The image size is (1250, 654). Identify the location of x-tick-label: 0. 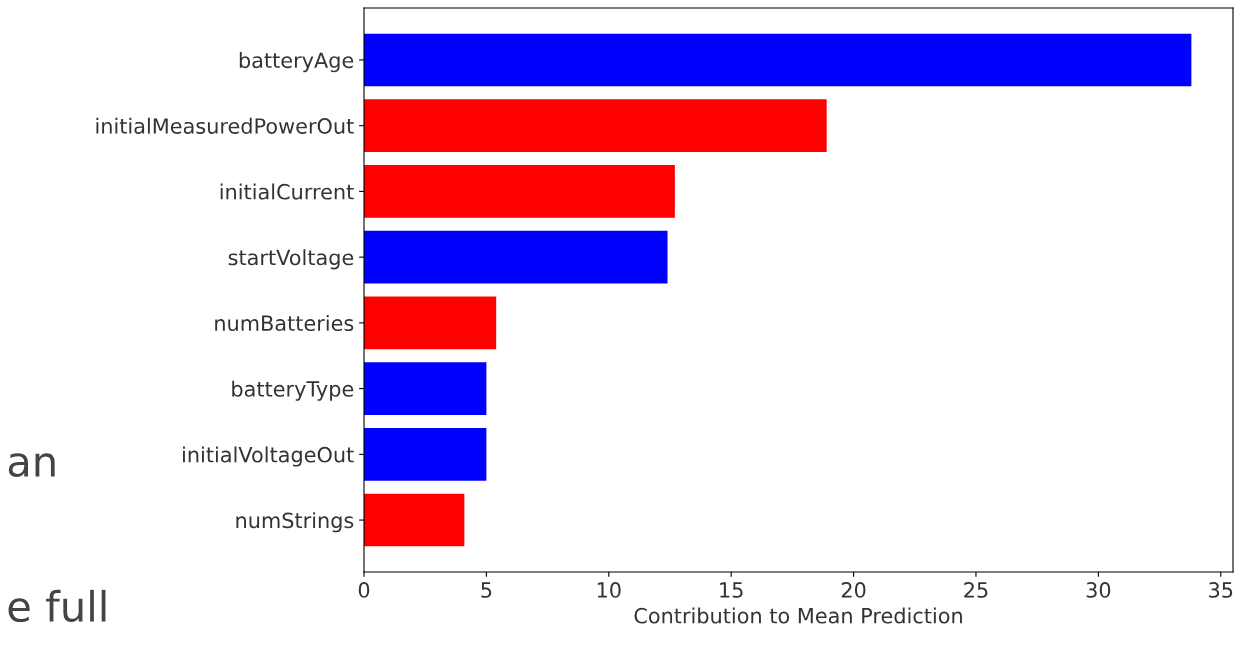
(364, 590).